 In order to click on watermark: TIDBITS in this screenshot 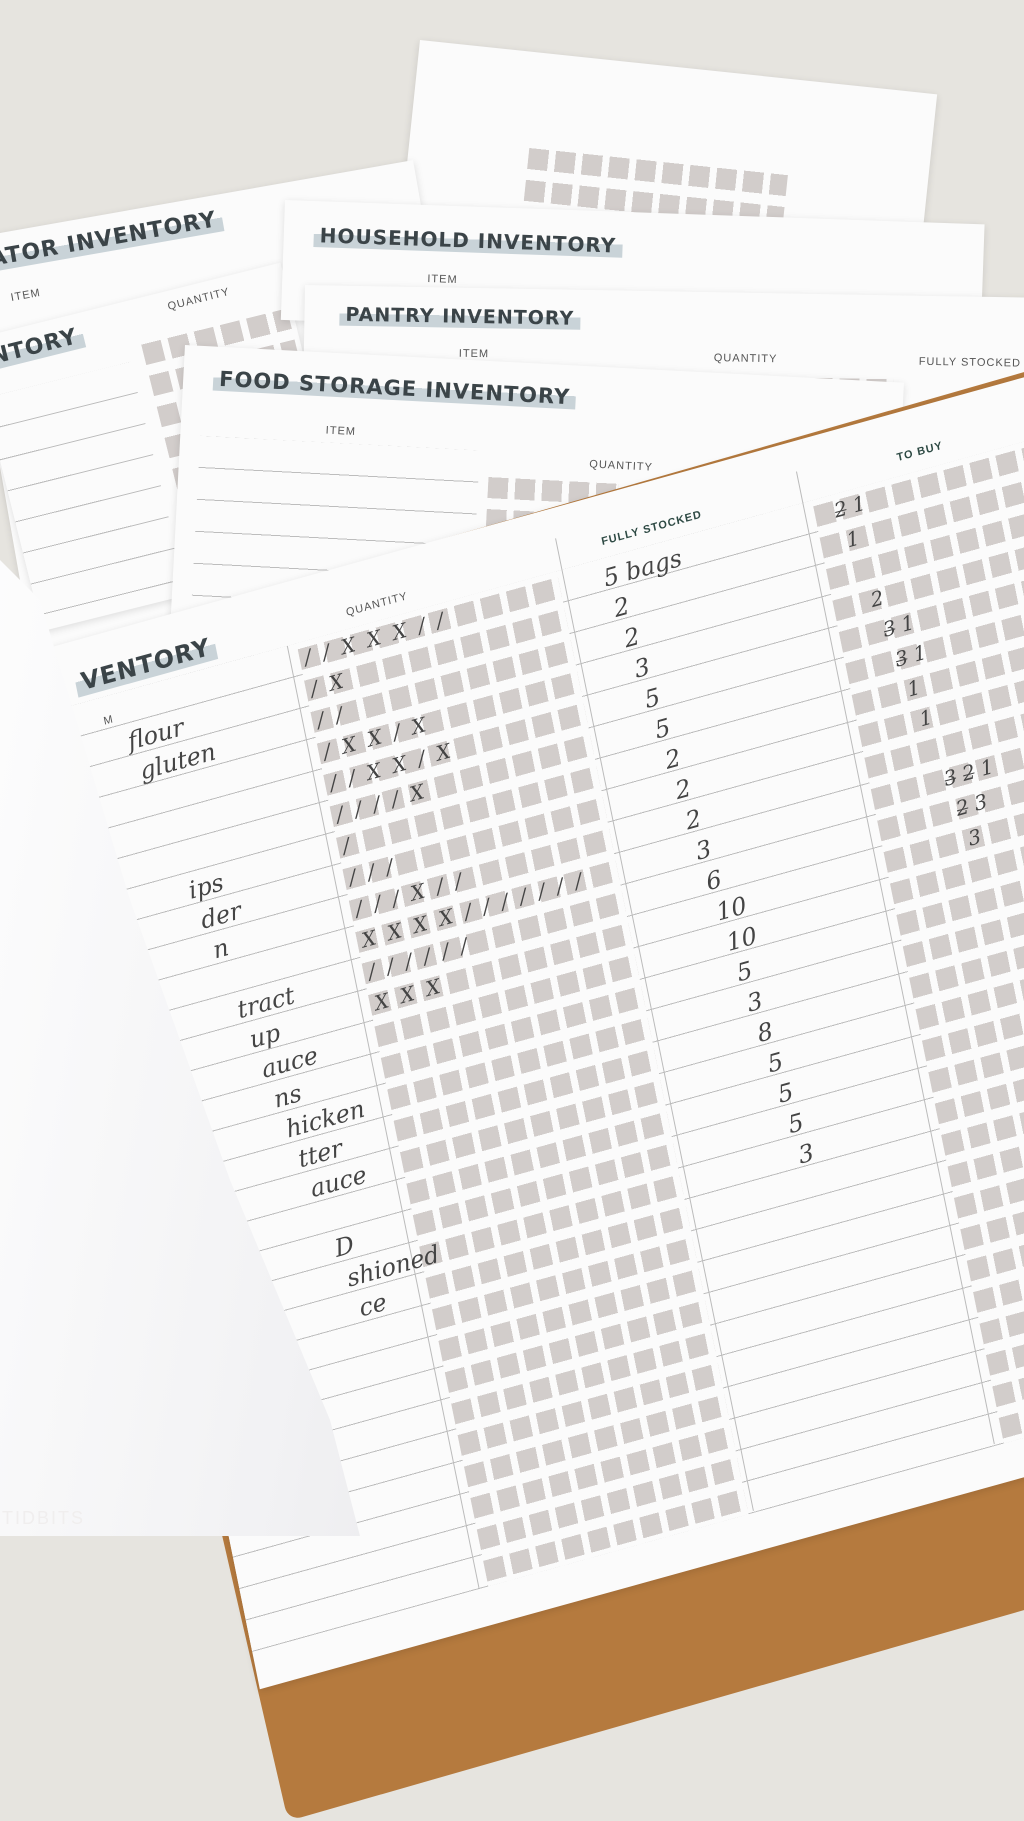, I will do `click(44, 1518)`.